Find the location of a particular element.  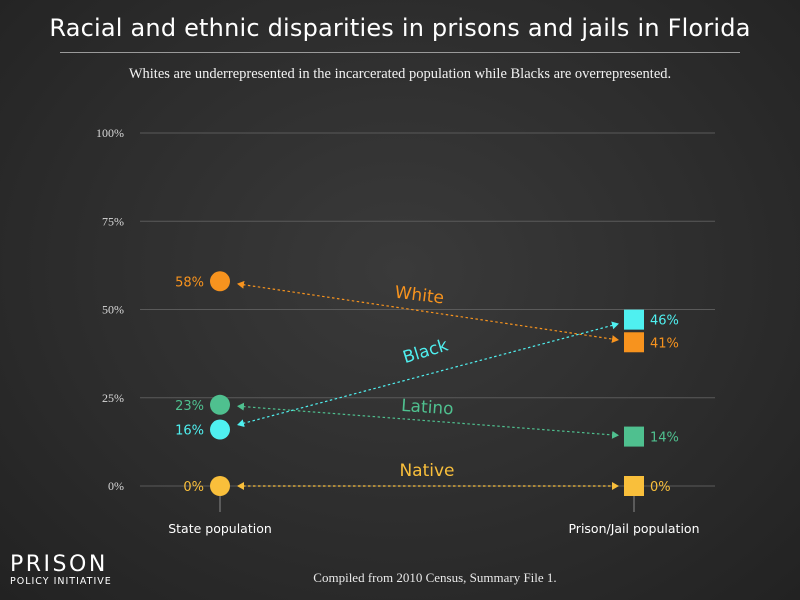

logo-main-text: PRISON is located at coordinates (59, 564).